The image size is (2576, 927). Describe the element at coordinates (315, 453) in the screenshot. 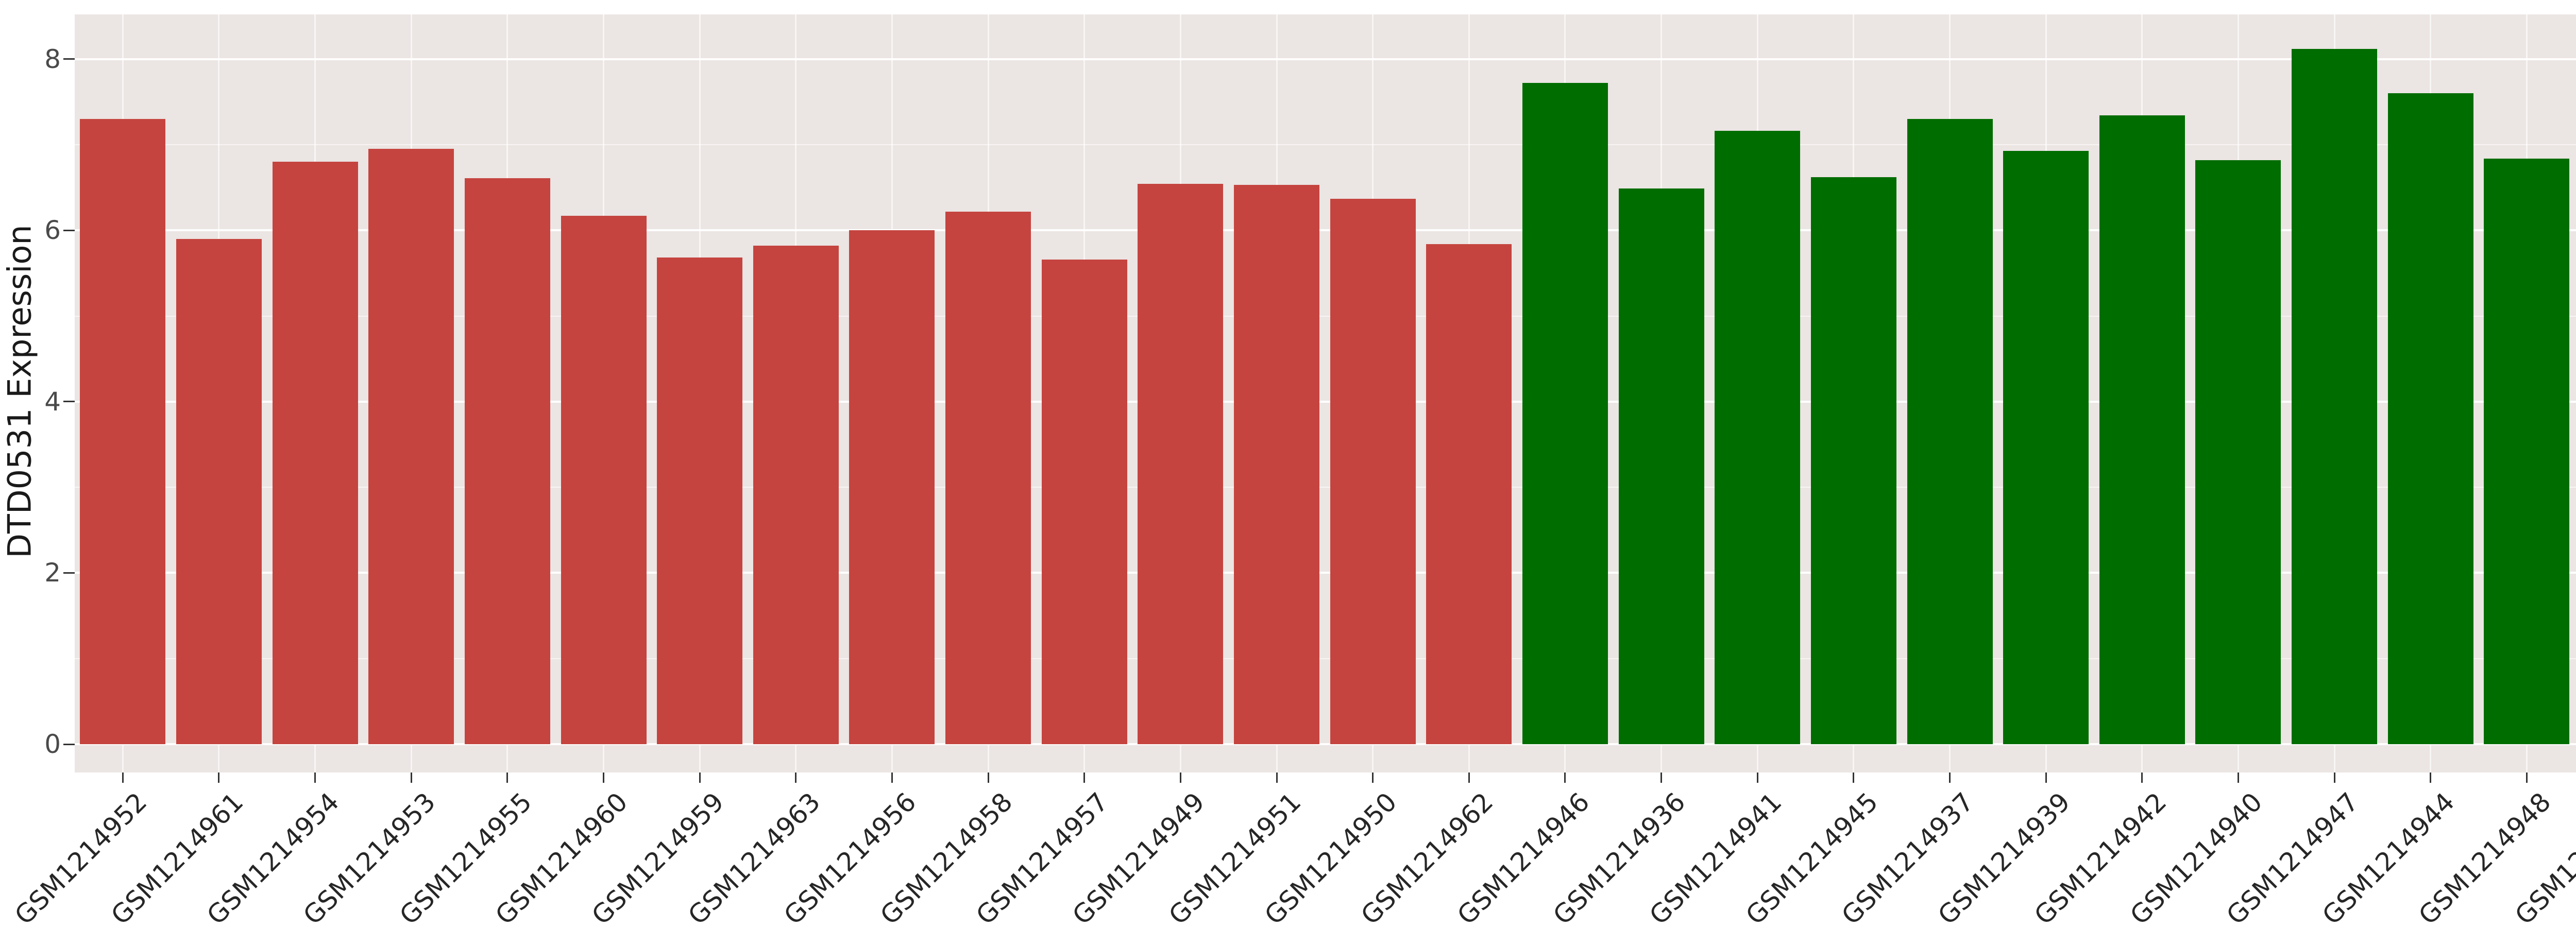

I see `bar-GSM1214954` at that location.